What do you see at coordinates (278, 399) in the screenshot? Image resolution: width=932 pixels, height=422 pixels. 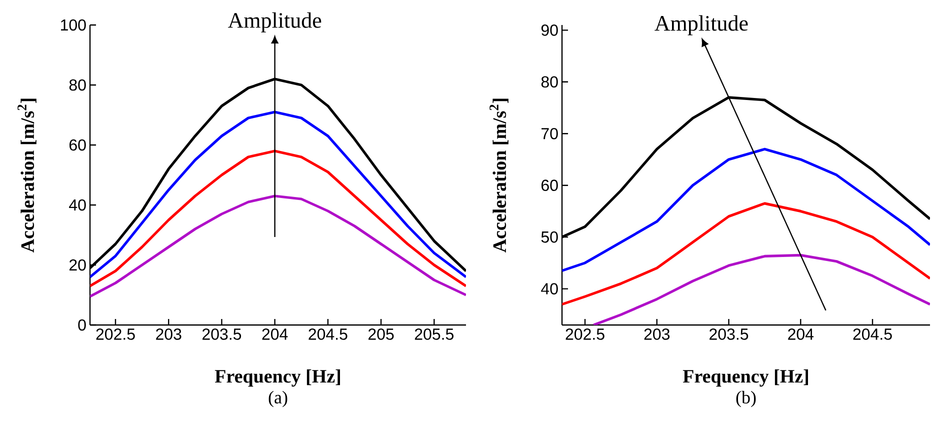 I see `text: (a)` at bounding box center [278, 399].